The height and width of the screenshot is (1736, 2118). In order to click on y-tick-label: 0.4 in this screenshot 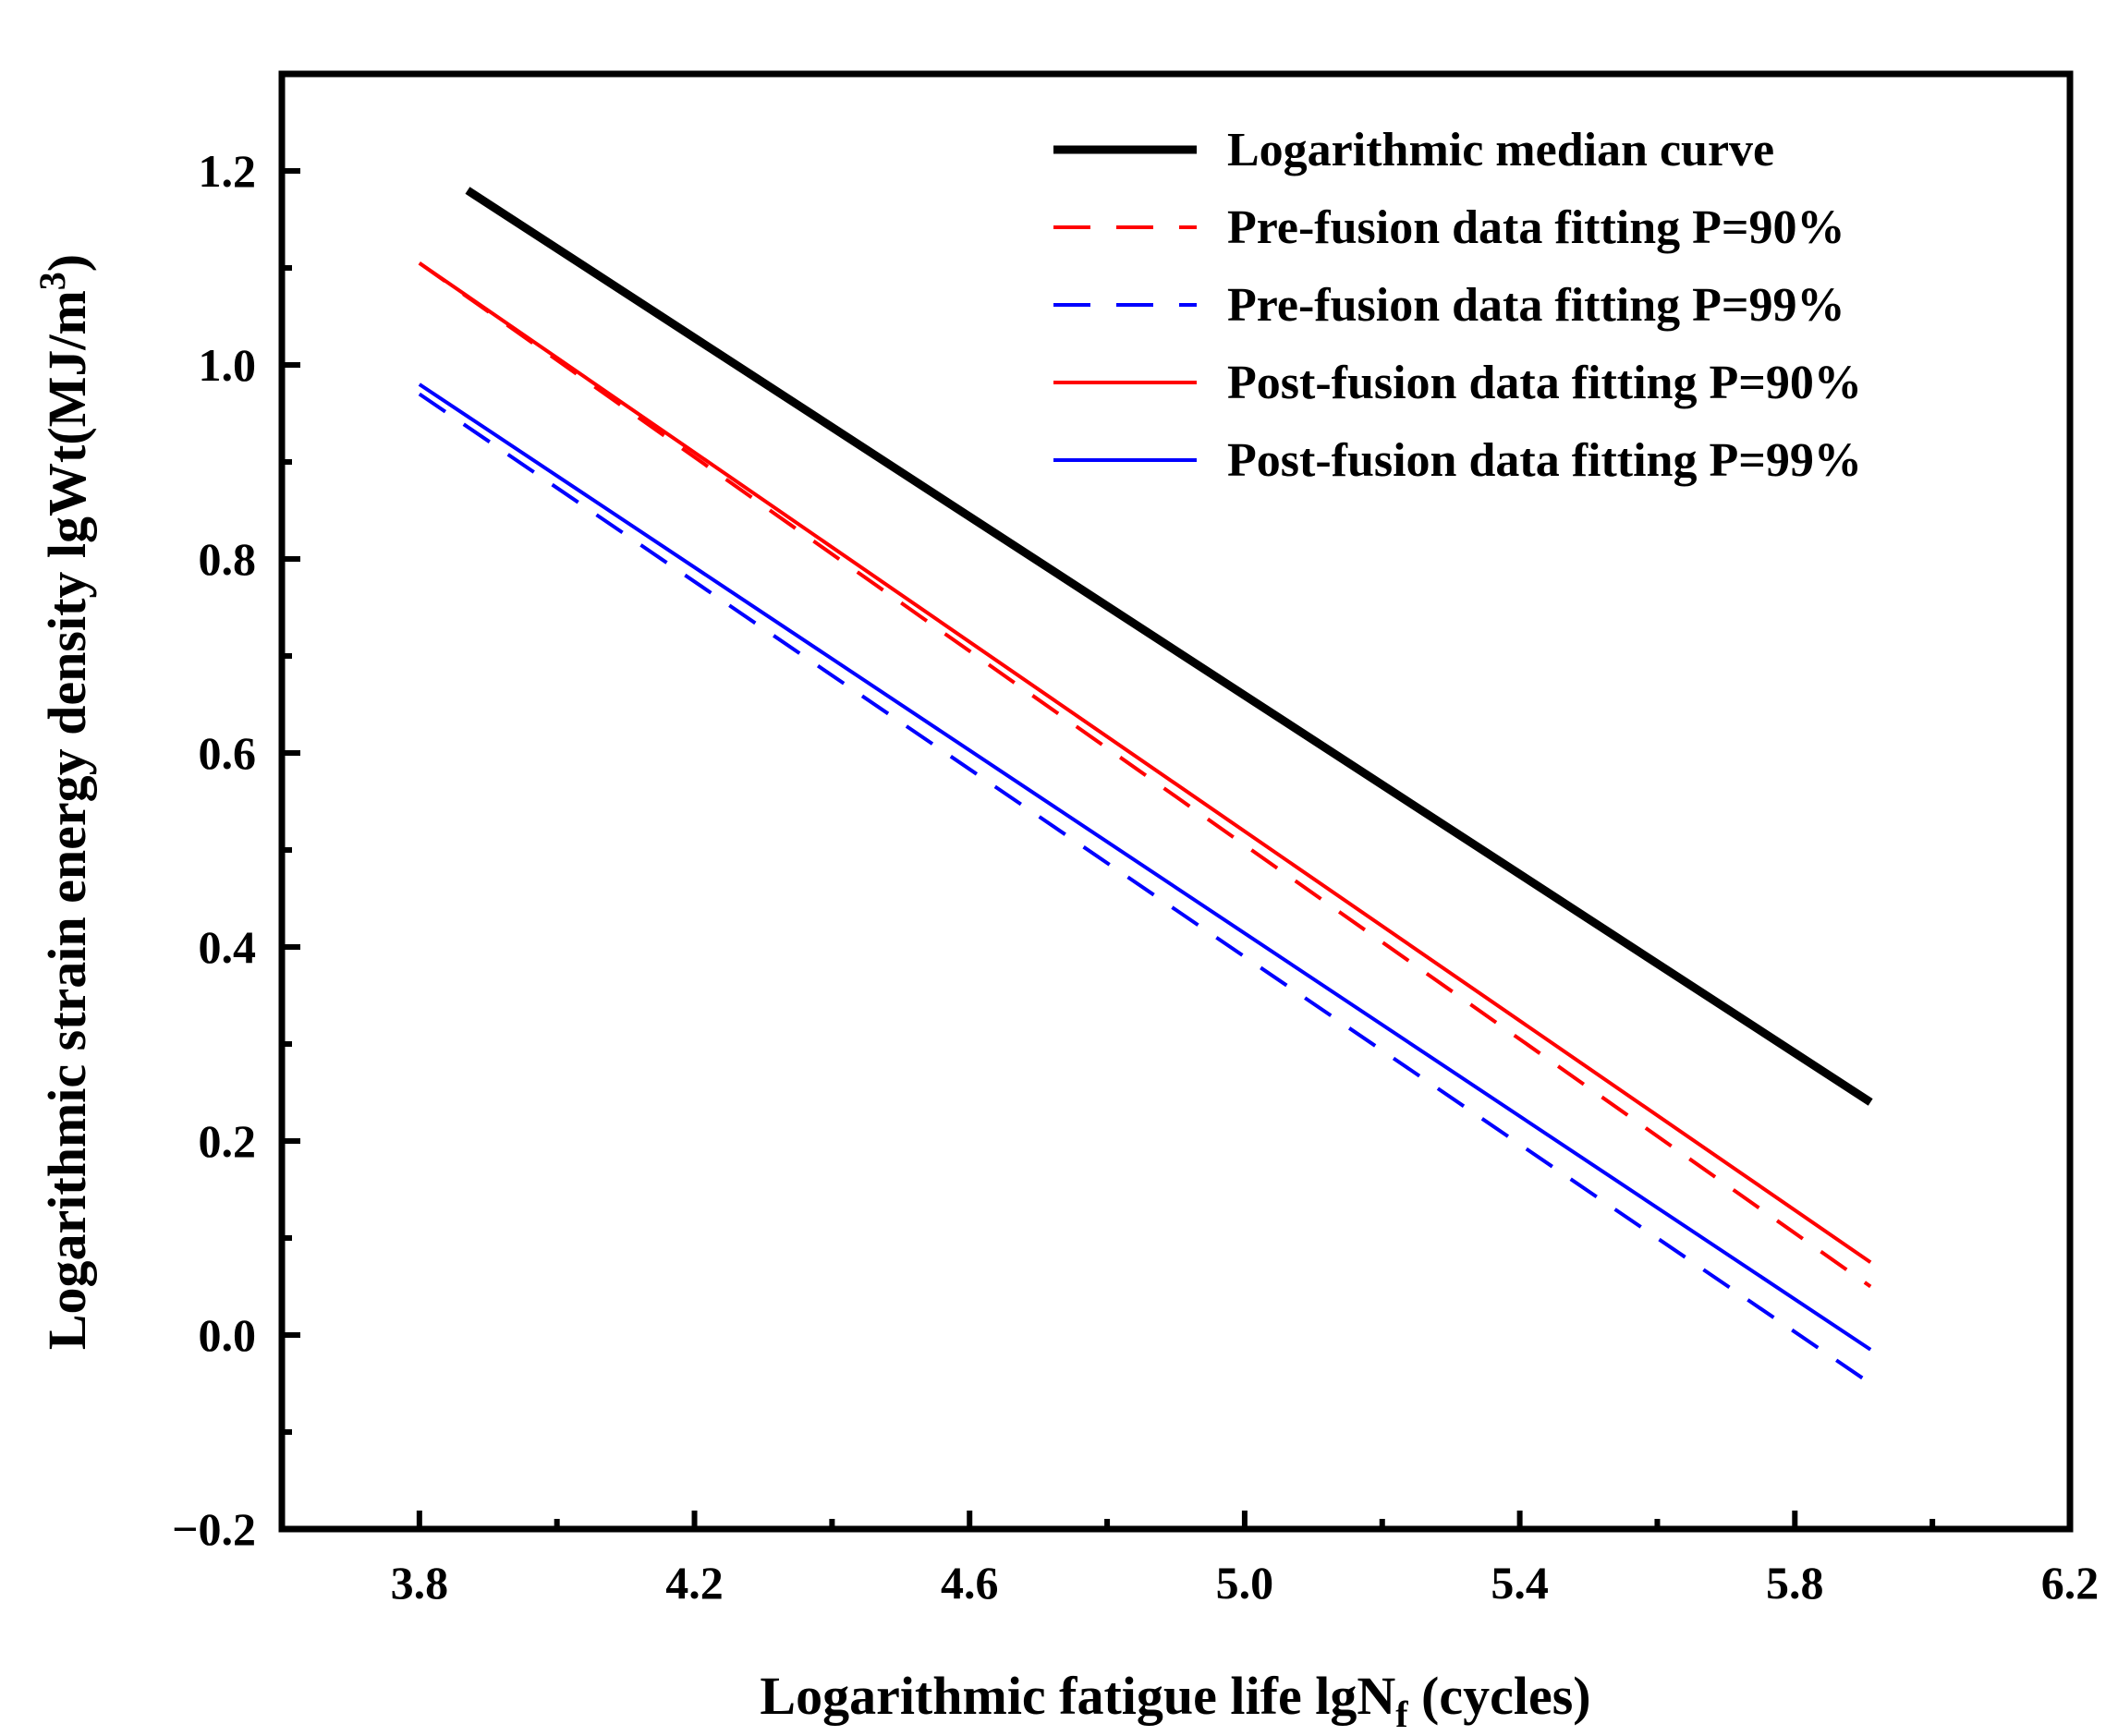, I will do `click(228, 947)`.